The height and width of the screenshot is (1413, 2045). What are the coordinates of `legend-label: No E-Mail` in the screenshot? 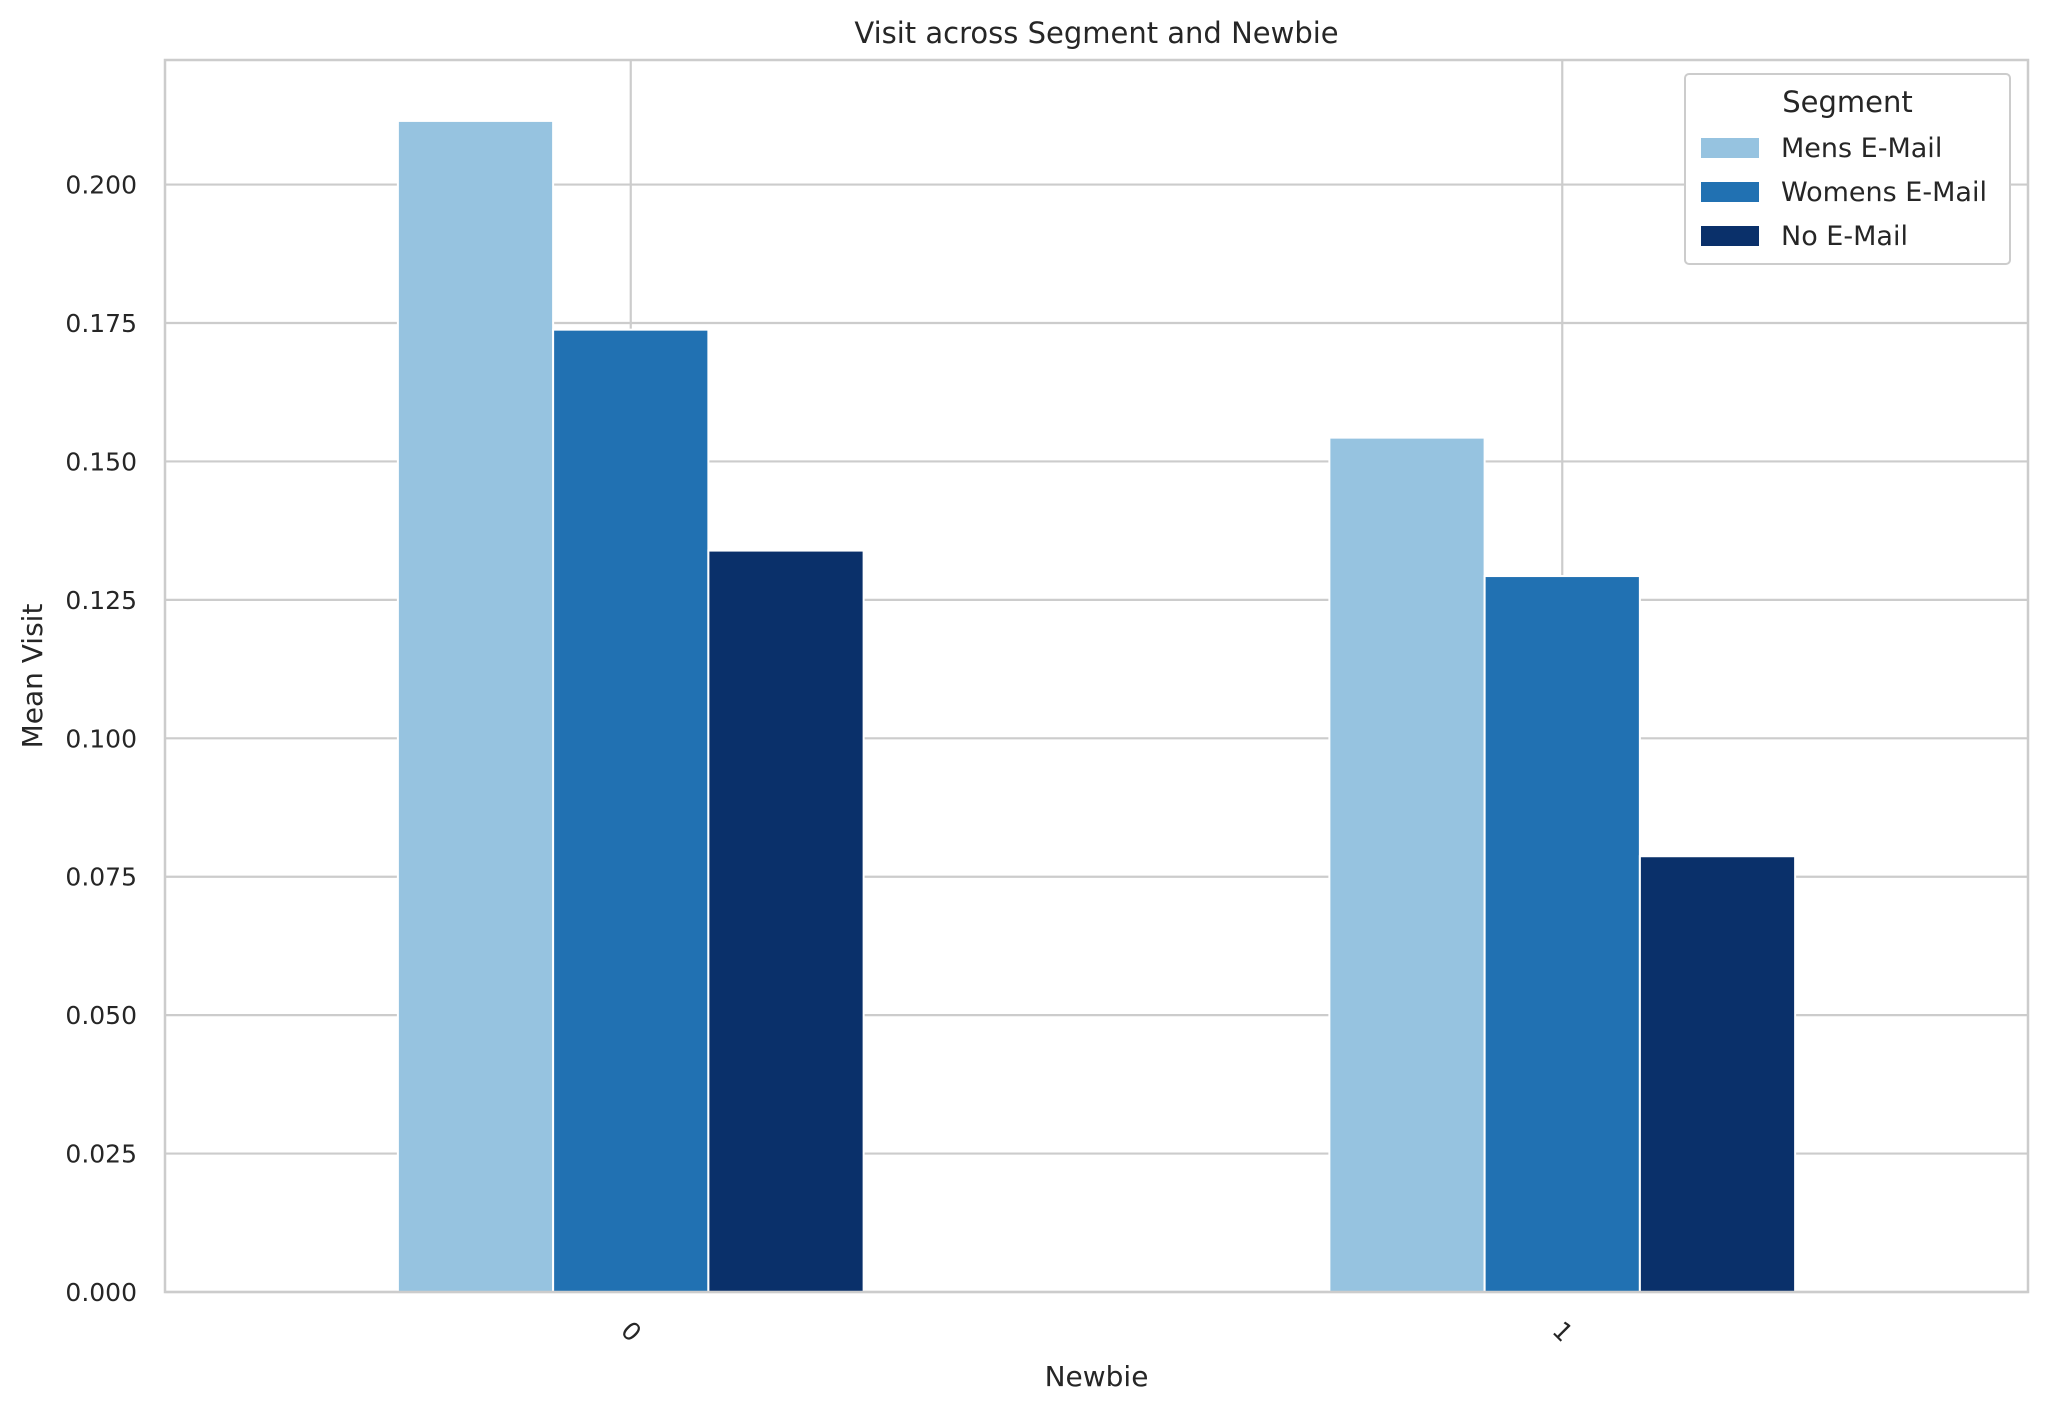 It's located at (1844, 236).